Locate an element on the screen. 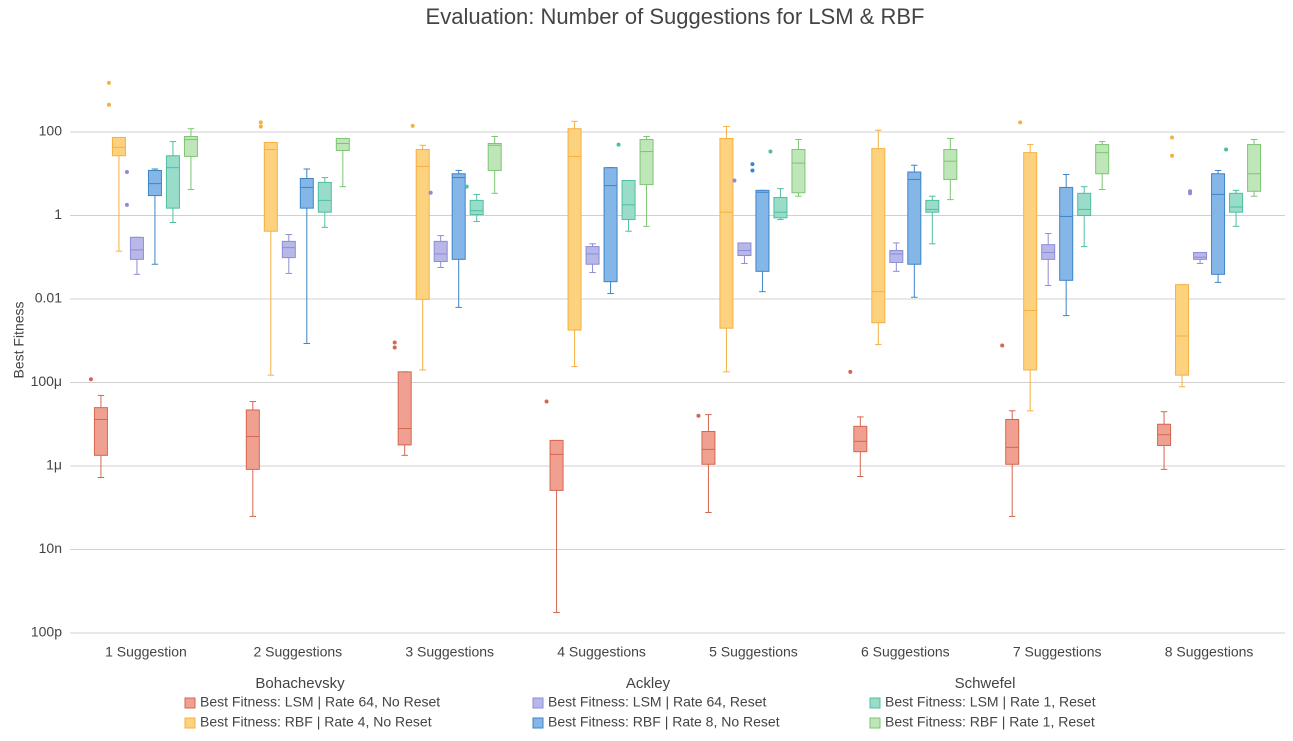  x-tick-label: 4 Suggestions is located at coordinates (601, 652).